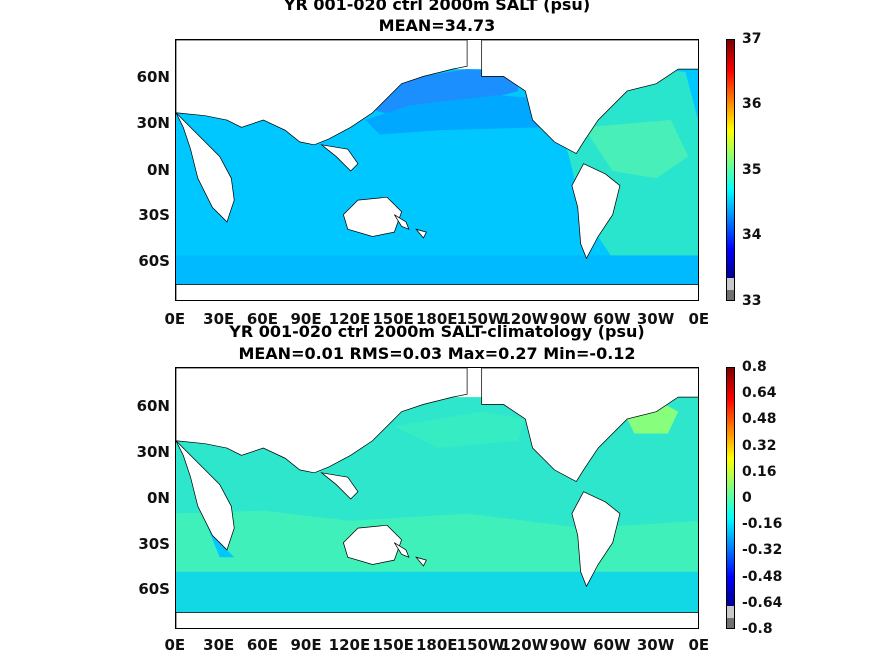  Describe the element at coordinates (762, 576) in the screenshot. I see `panel2-cbtick: -0.48` at that location.